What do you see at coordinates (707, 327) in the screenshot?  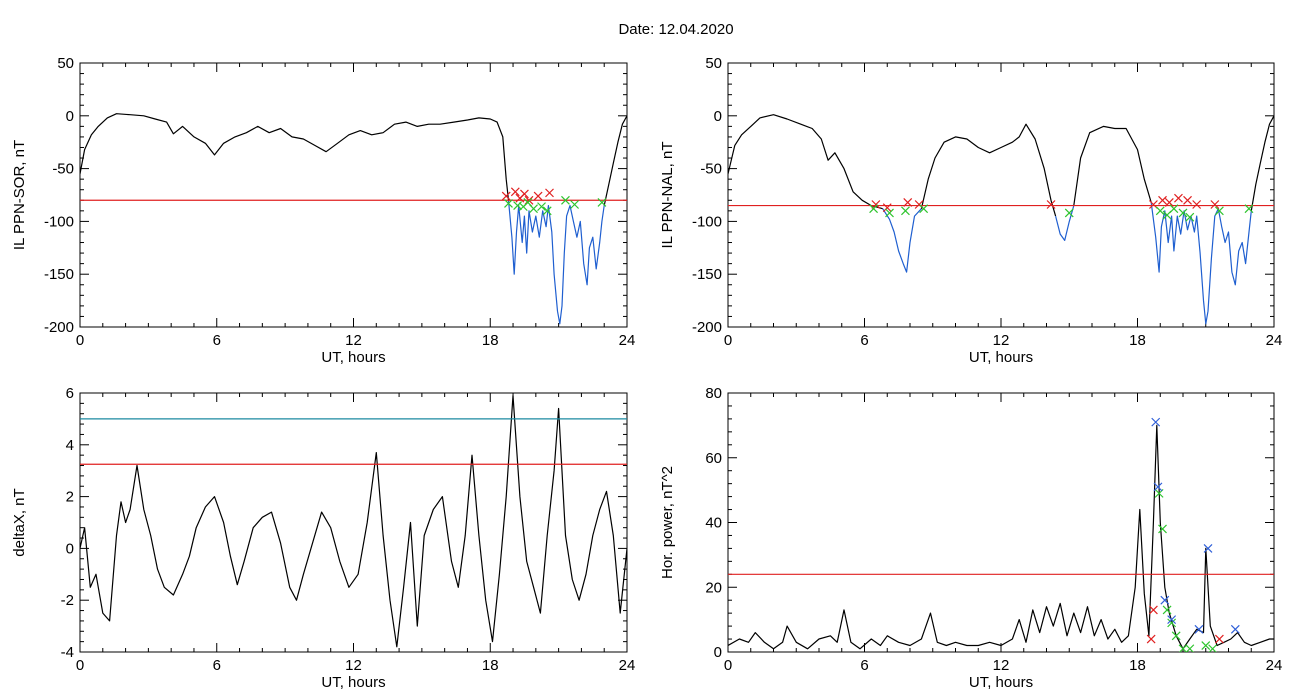 I see `y-tick-label: -200` at bounding box center [707, 327].